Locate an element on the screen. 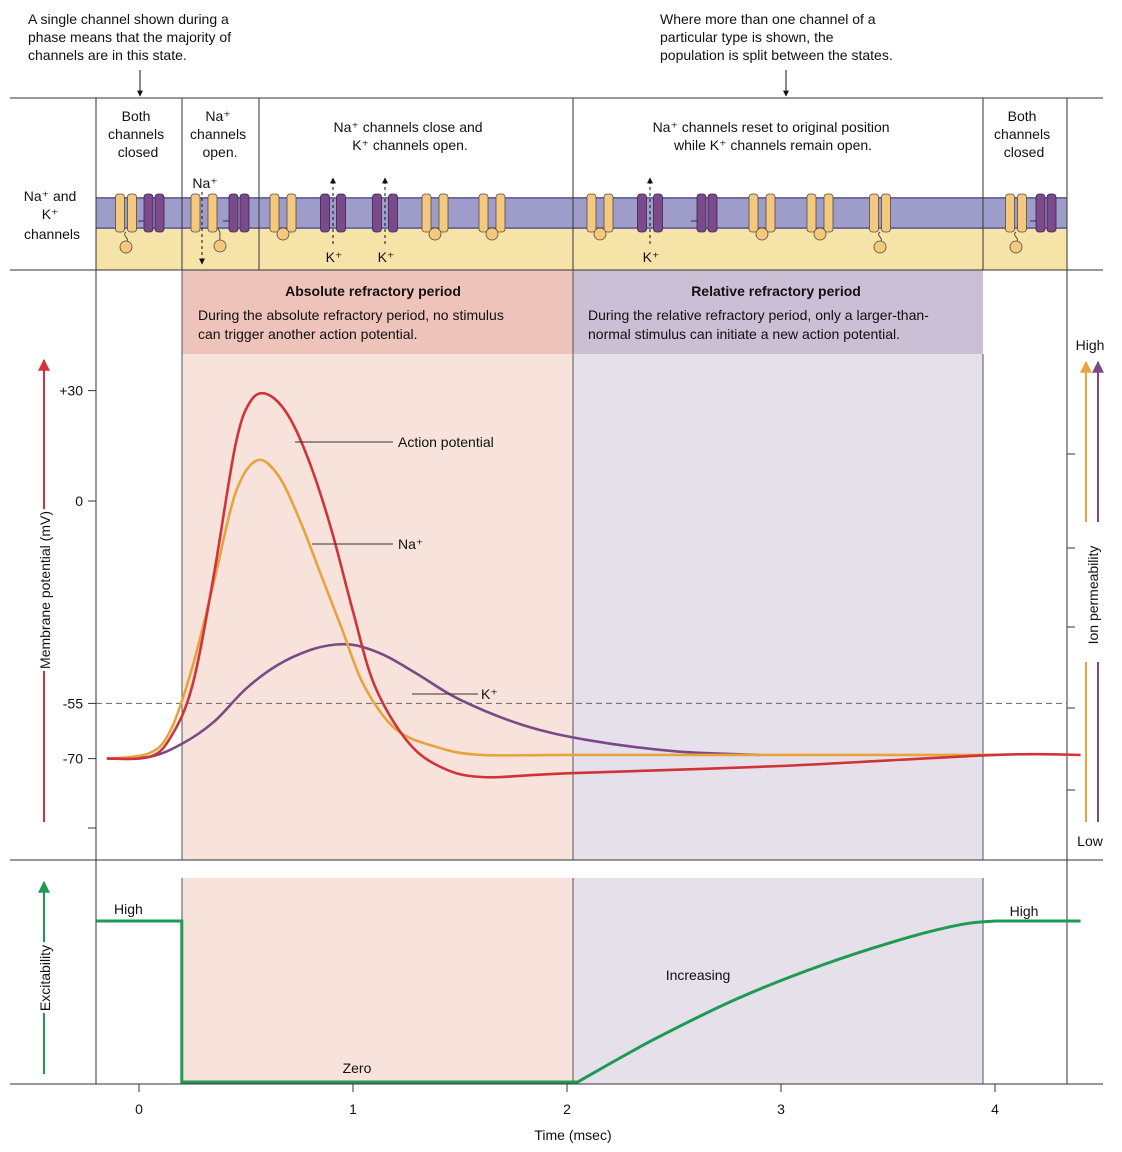  x-tick-label: 3 is located at coordinates (781, 1109).